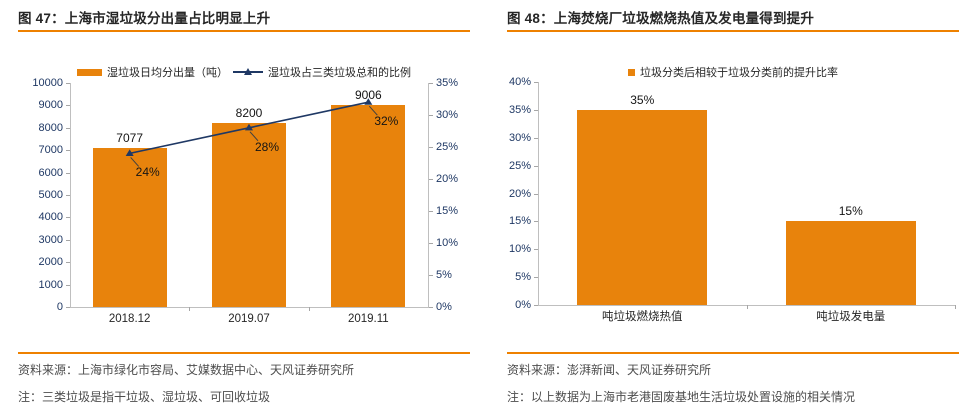 This screenshot has height=418, width=977. What do you see at coordinates (186, 370) in the screenshot?
I see `figure-47-source-text: 资料来源：上海市绿化市容局、艾媒数据中心、天风证券研究所` at bounding box center [186, 370].